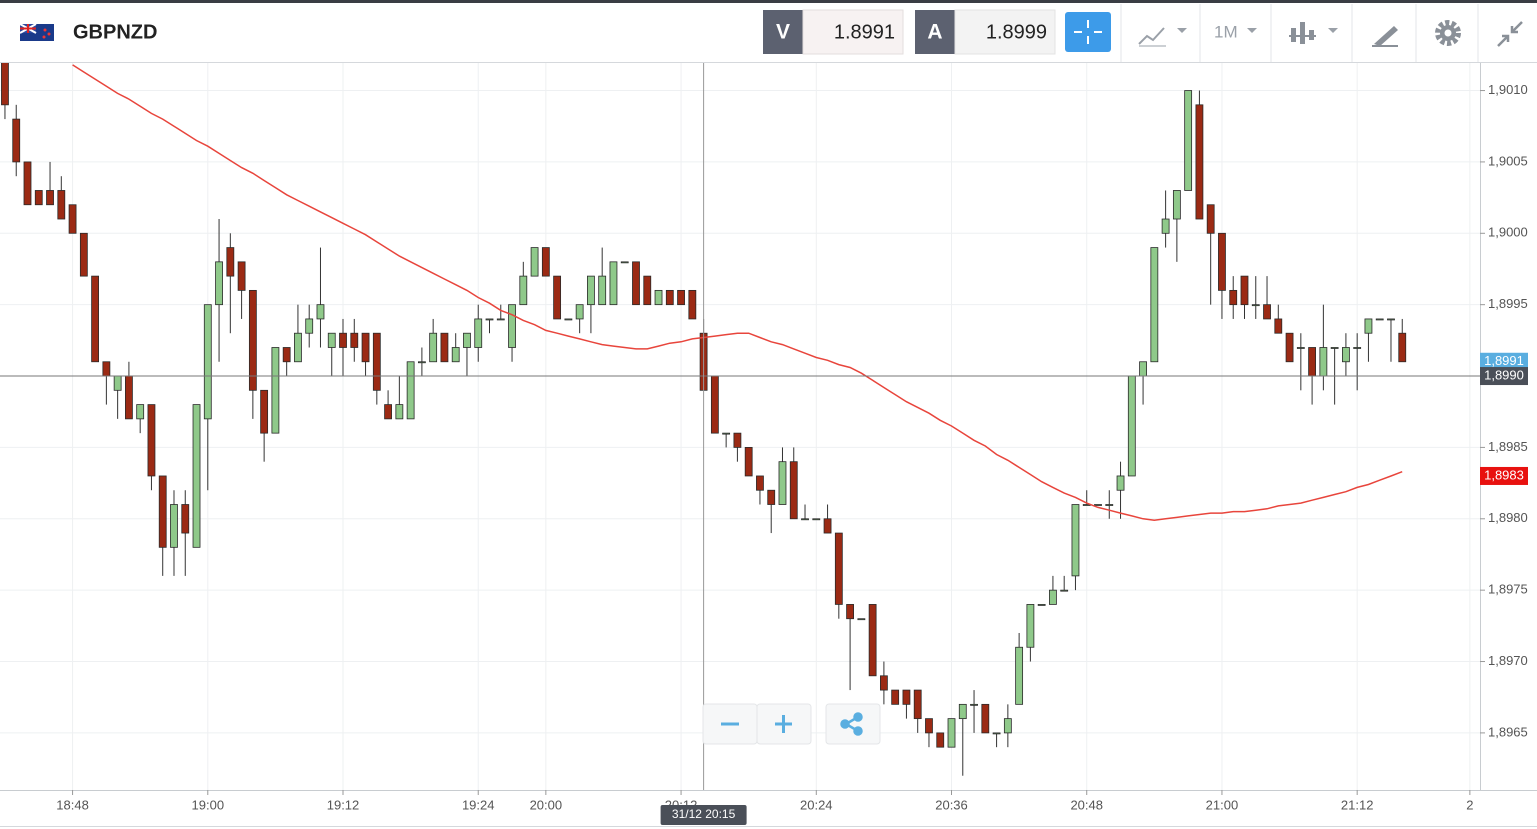 Image resolution: width=1537 pixels, height=829 pixels. I want to click on x-tick-label: 18:48, so click(72, 804).